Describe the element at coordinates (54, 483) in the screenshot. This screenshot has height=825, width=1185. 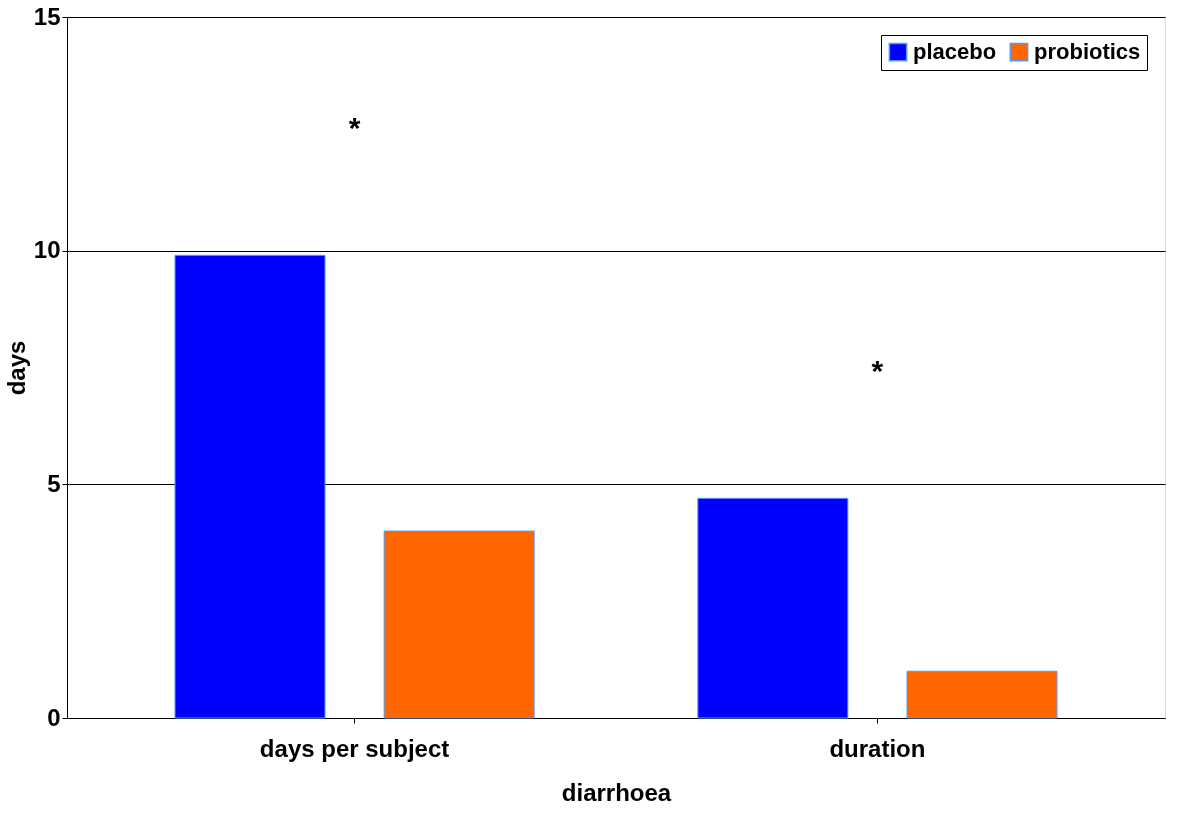
I see `y-tick-label: 5` at that location.